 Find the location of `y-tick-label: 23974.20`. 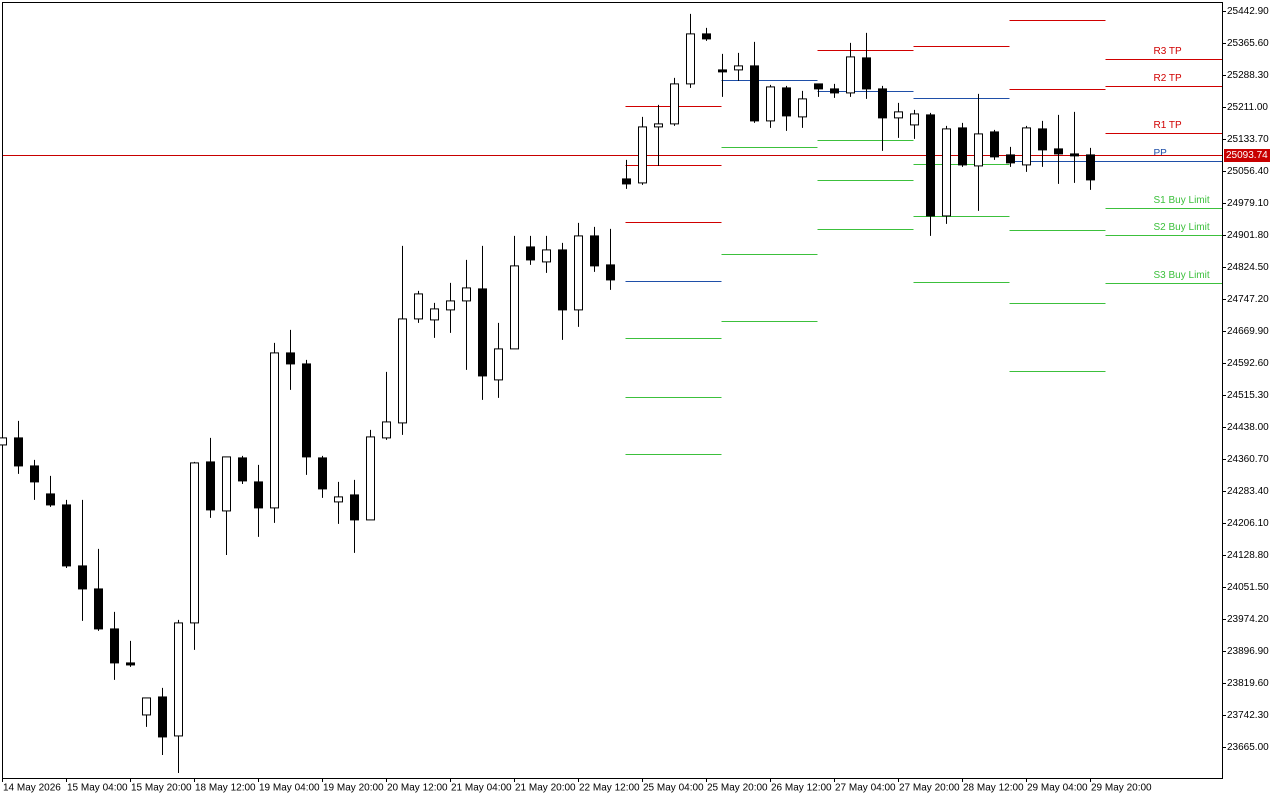

y-tick-label: 23974.20 is located at coordinates (1248, 619).